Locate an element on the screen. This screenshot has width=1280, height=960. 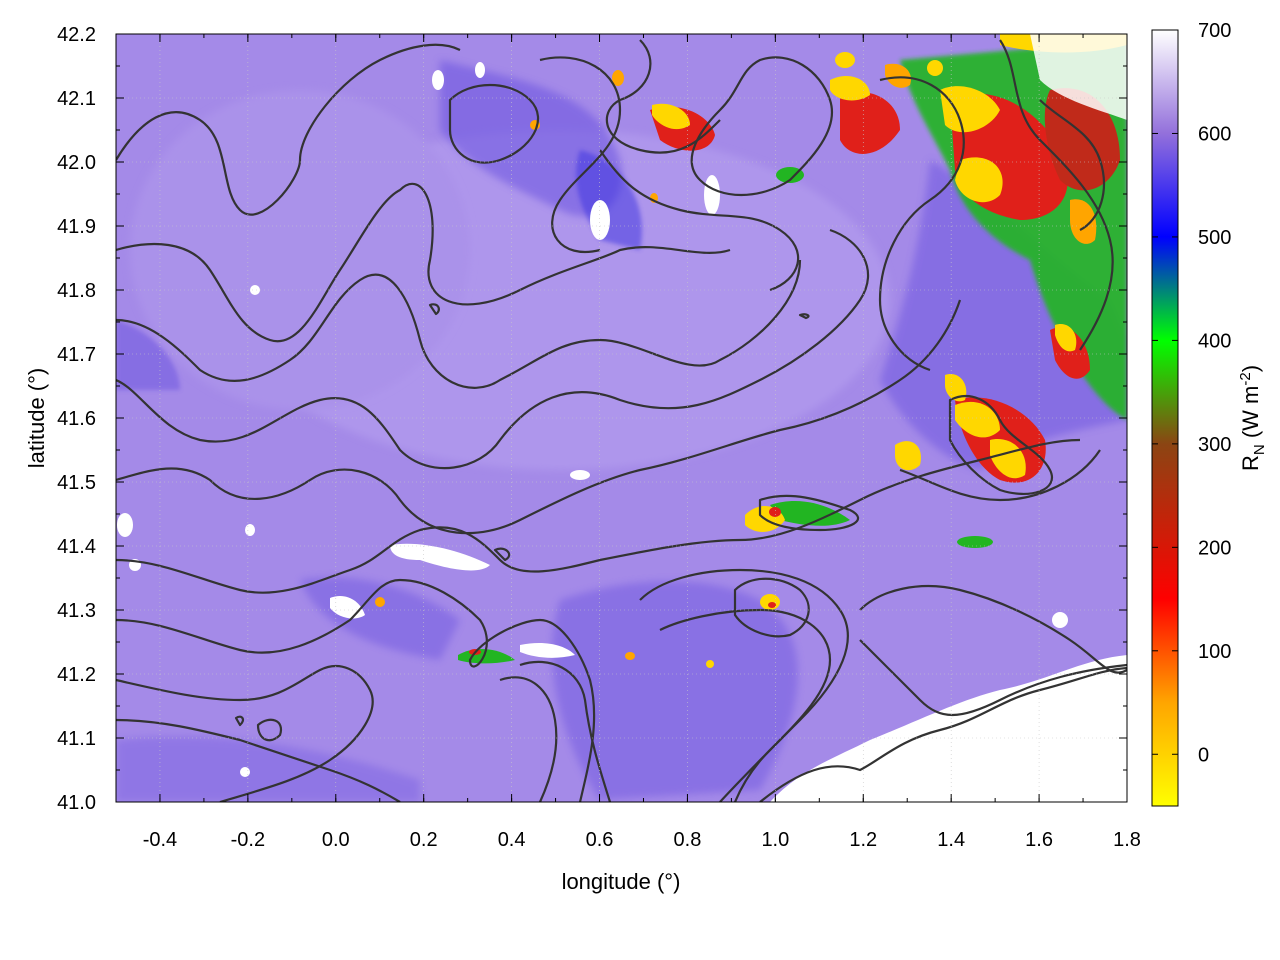
y-tick-label: 41.0 is located at coordinates (76, 803).